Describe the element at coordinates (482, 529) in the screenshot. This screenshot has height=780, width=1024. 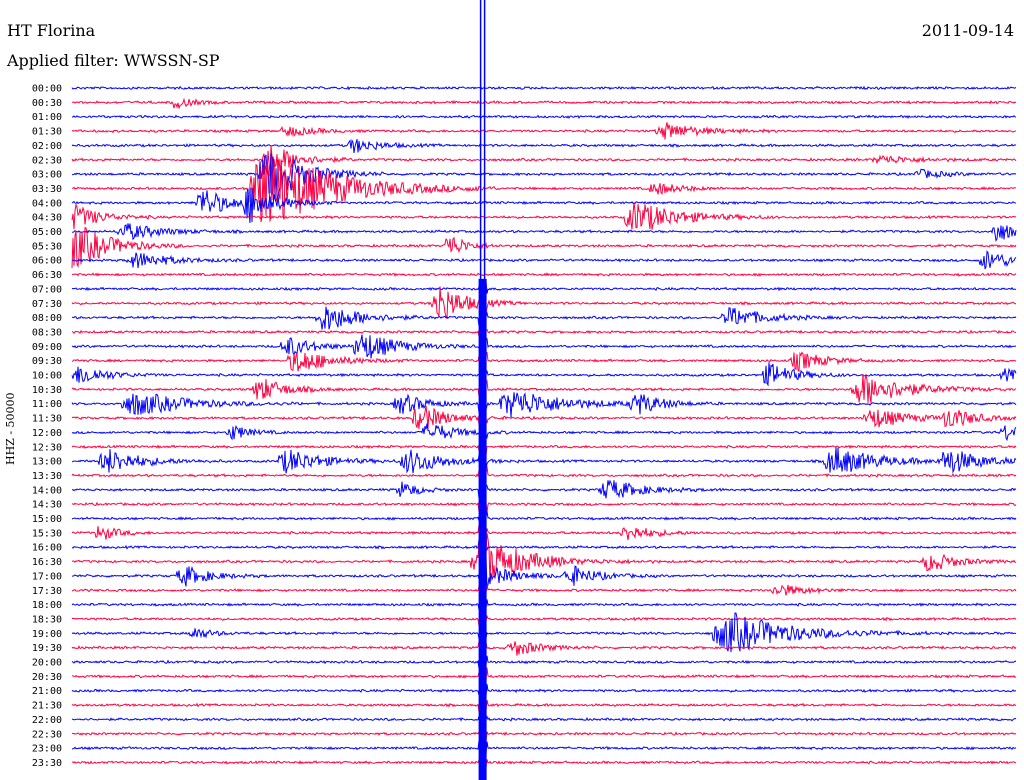
I see `large-event-band` at that location.